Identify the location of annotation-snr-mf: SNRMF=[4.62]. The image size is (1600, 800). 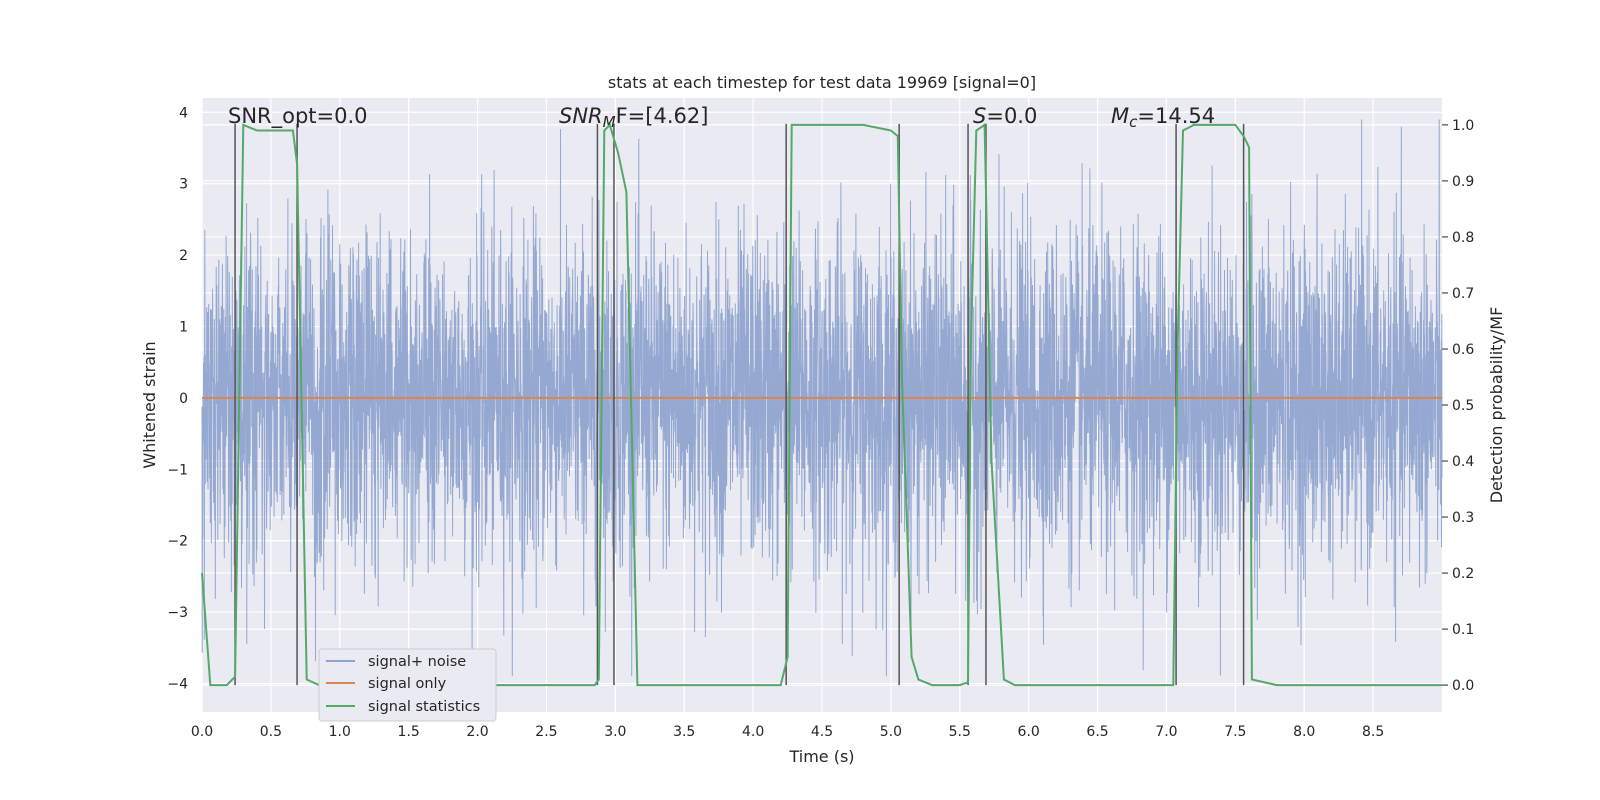
(633, 117).